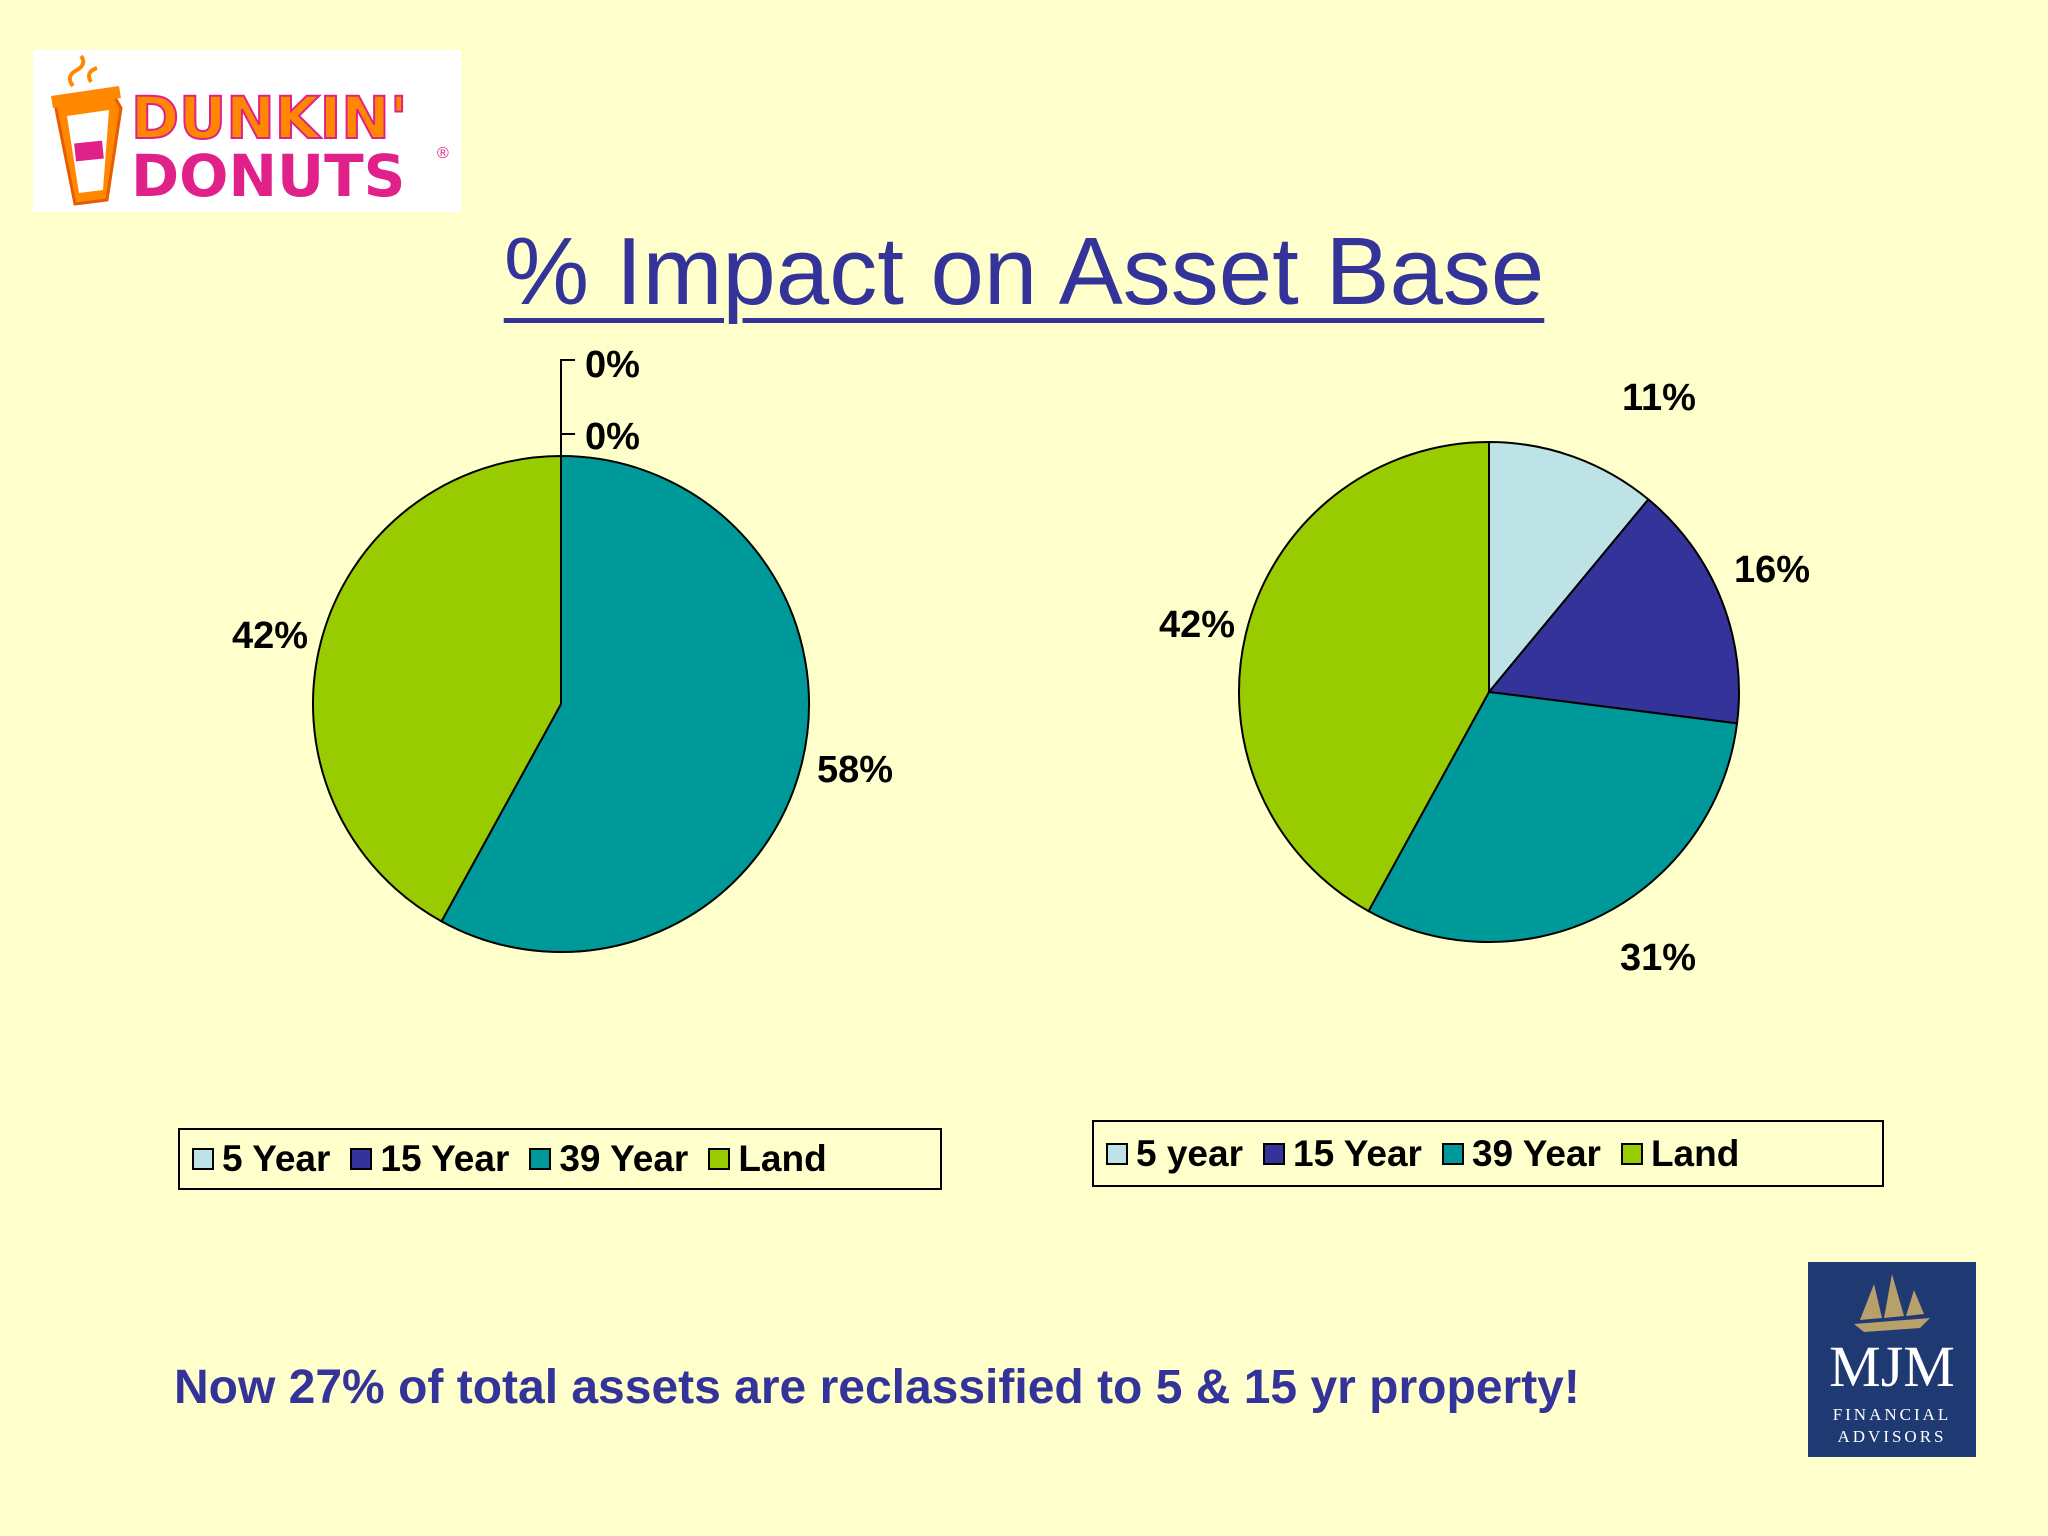  What do you see at coordinates (1892, 1366) in the screenshot?
I see `logo-text-mjm: MJM` at bounding box center [1892, 1366].